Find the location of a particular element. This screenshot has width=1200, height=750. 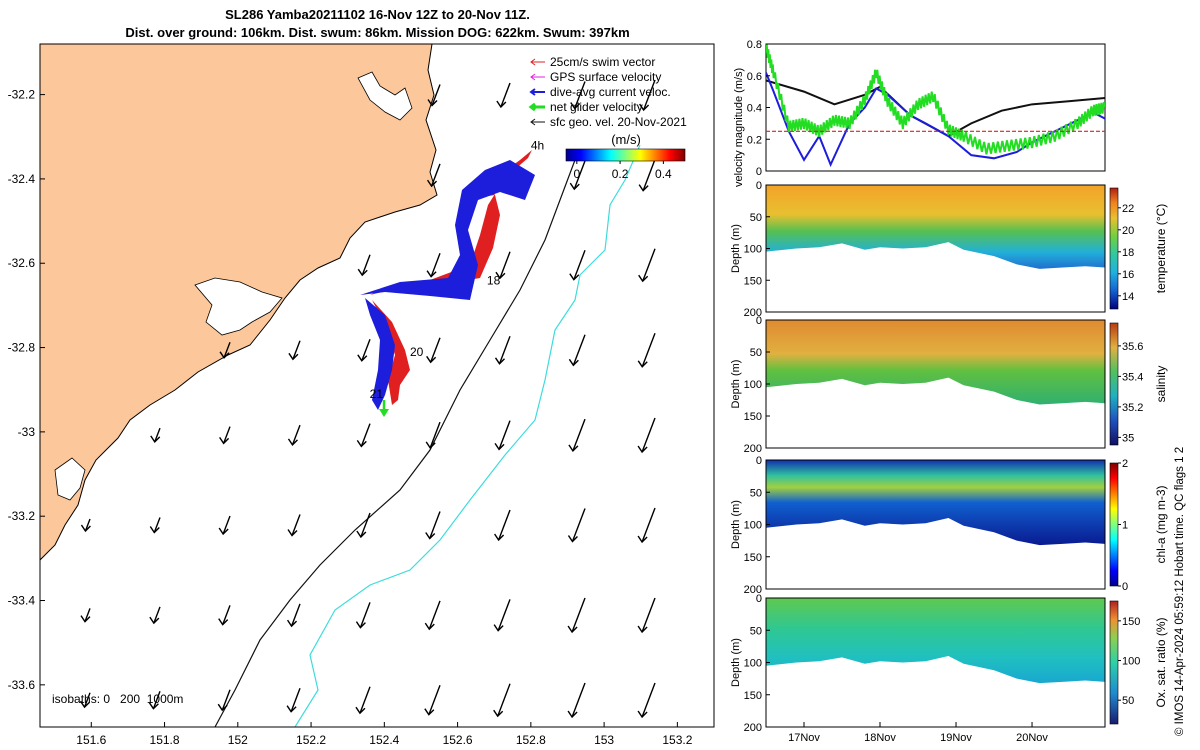

dive-avg-current-vectors is located at coordinates (447, 285).